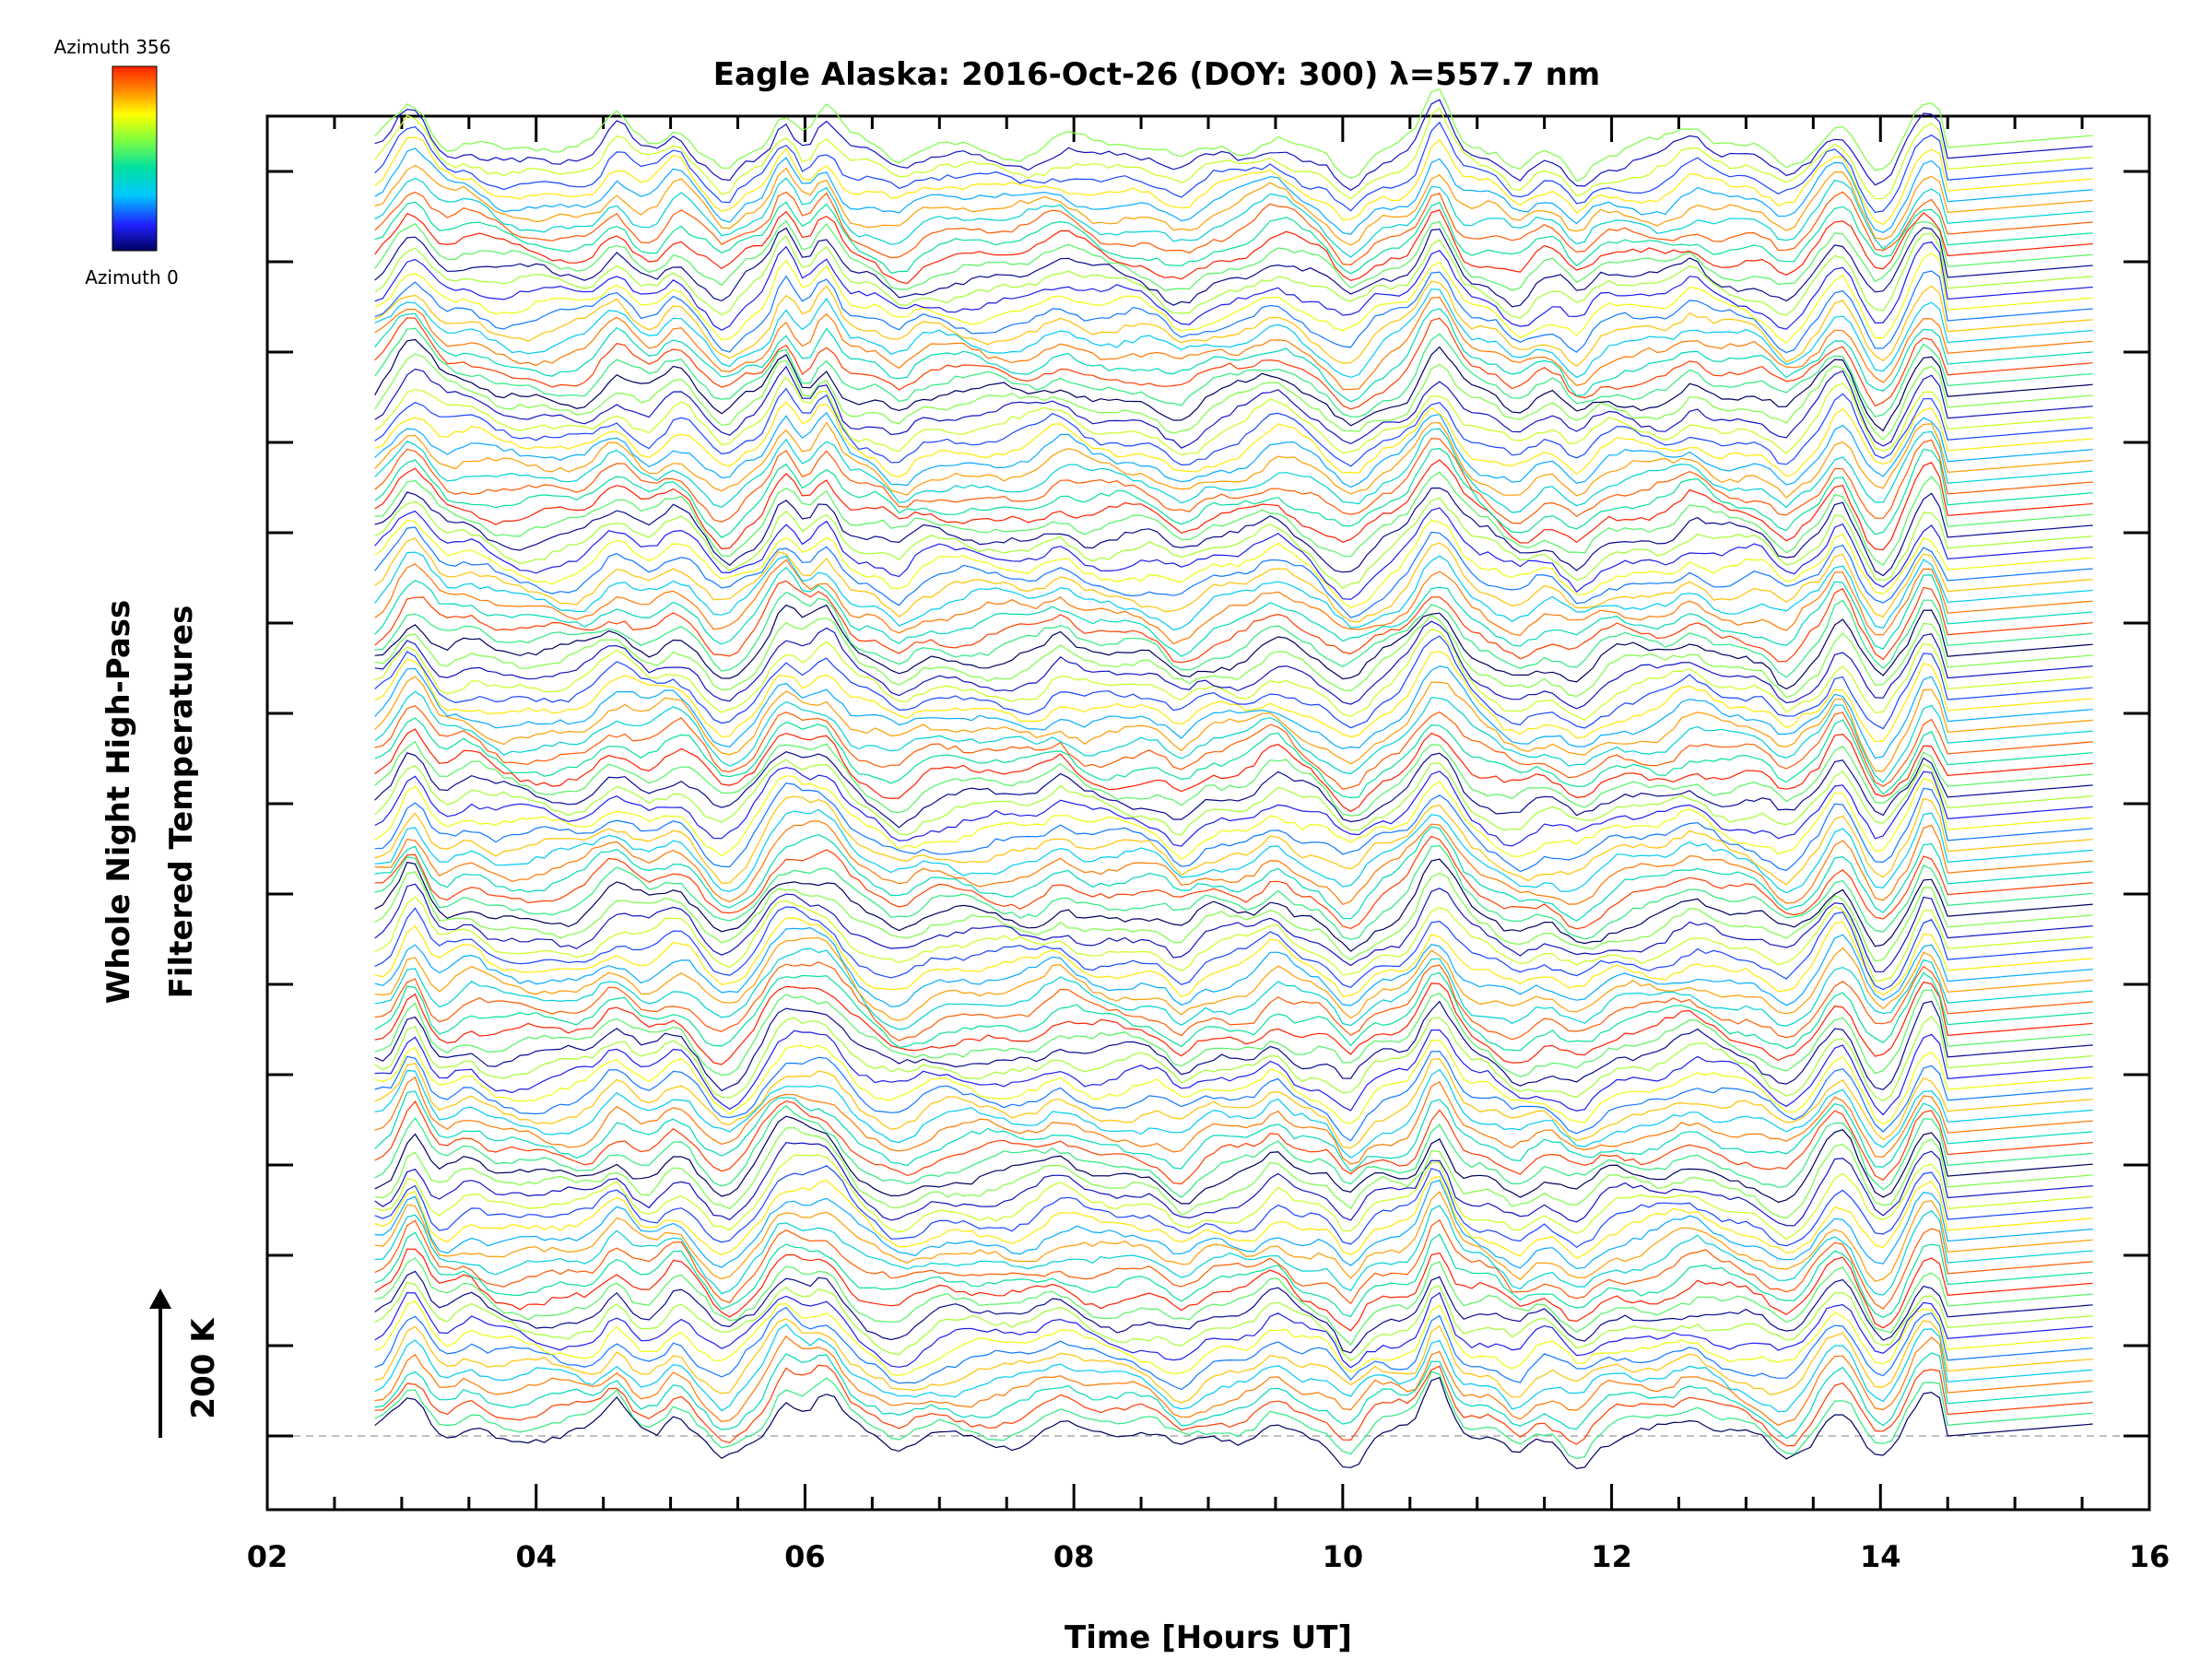  I want to click on colorbar, so click(135, 158).